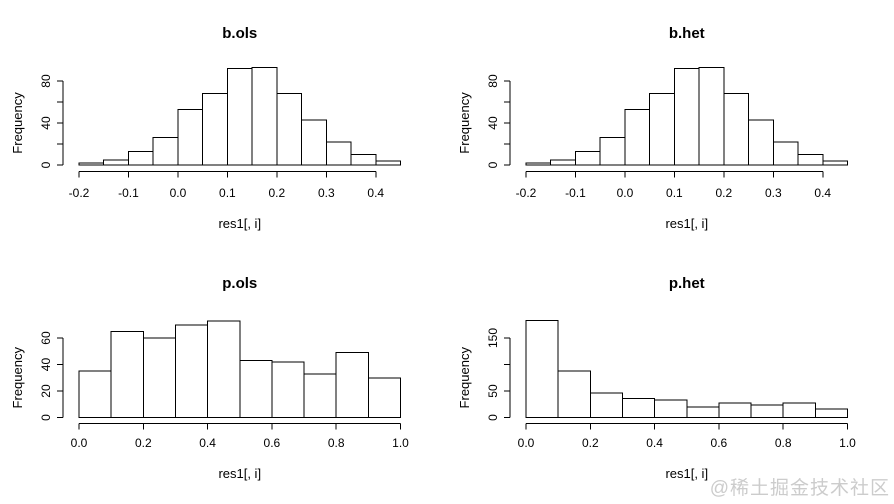 Image resolution: width=894 pixels, height=504 pixels. What do you see at coordinates (46, 81) in the screenshot?
I see `y-tick-label: 80` at bounding box center [46, 81].